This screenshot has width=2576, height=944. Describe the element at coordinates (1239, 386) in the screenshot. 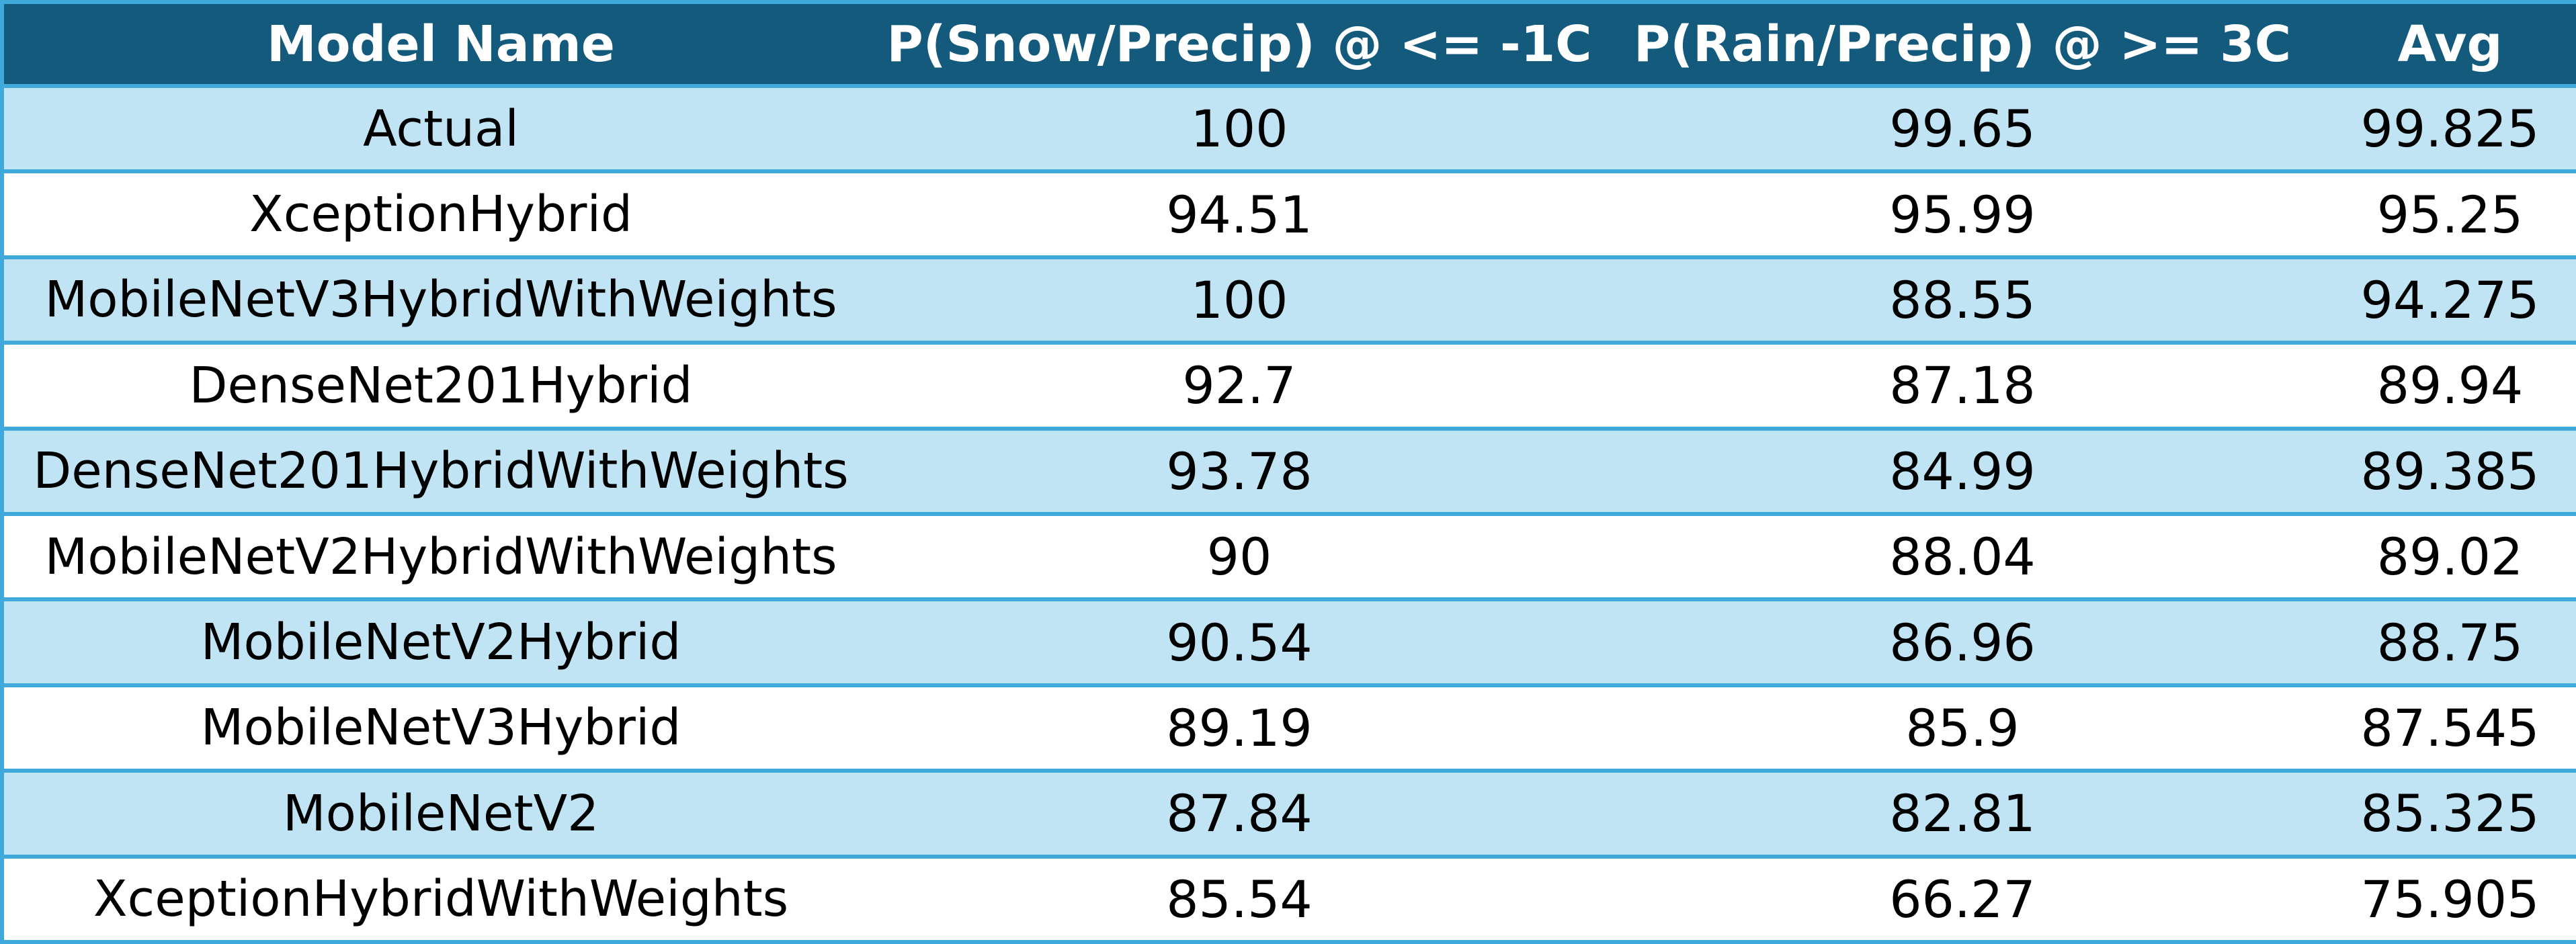

I see `cell-snow-probability: 92.7` at that location.